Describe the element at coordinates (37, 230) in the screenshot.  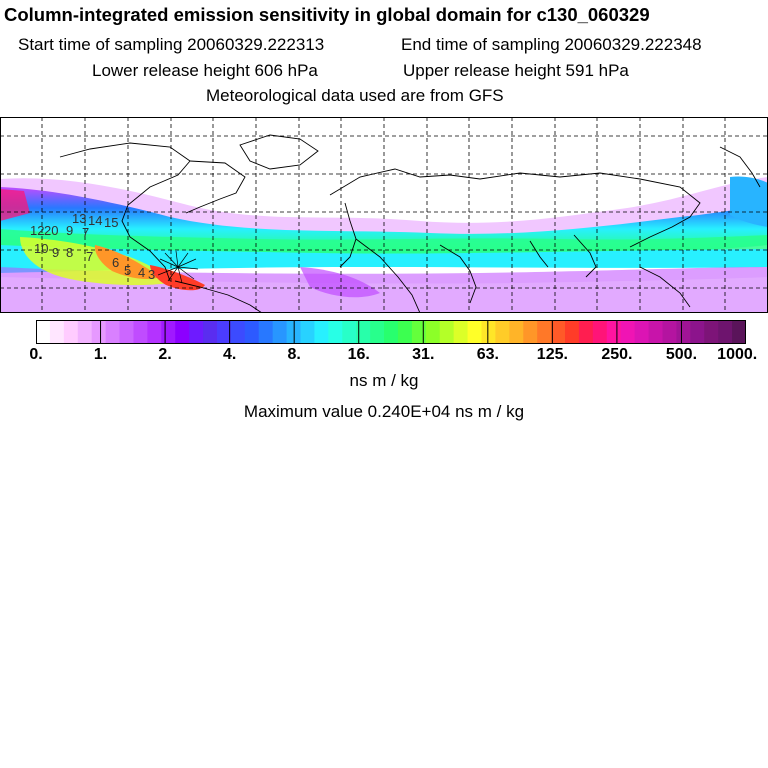
I see `track-label: 12` at that location.